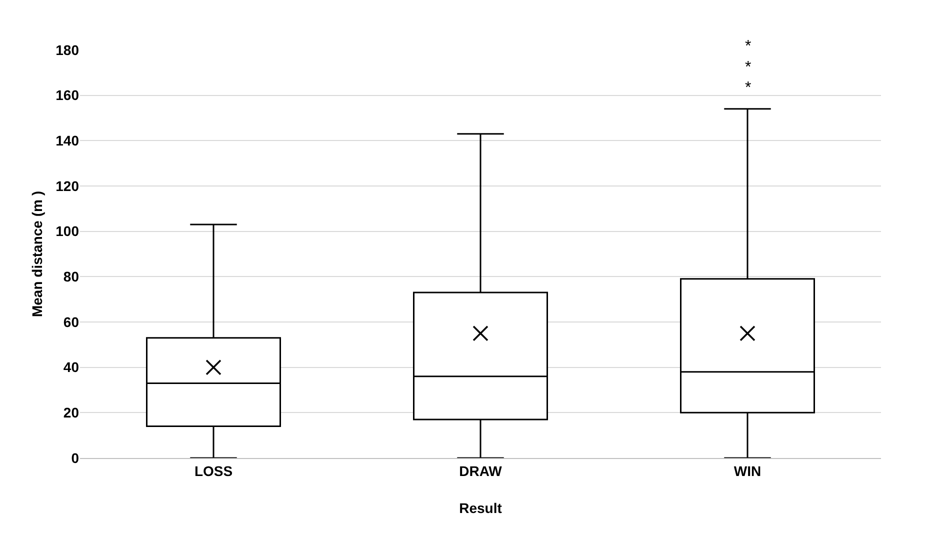 The height and width of the screenshot is (538, 931). I want to click on y-tick-label: 160, so click(68, 95).